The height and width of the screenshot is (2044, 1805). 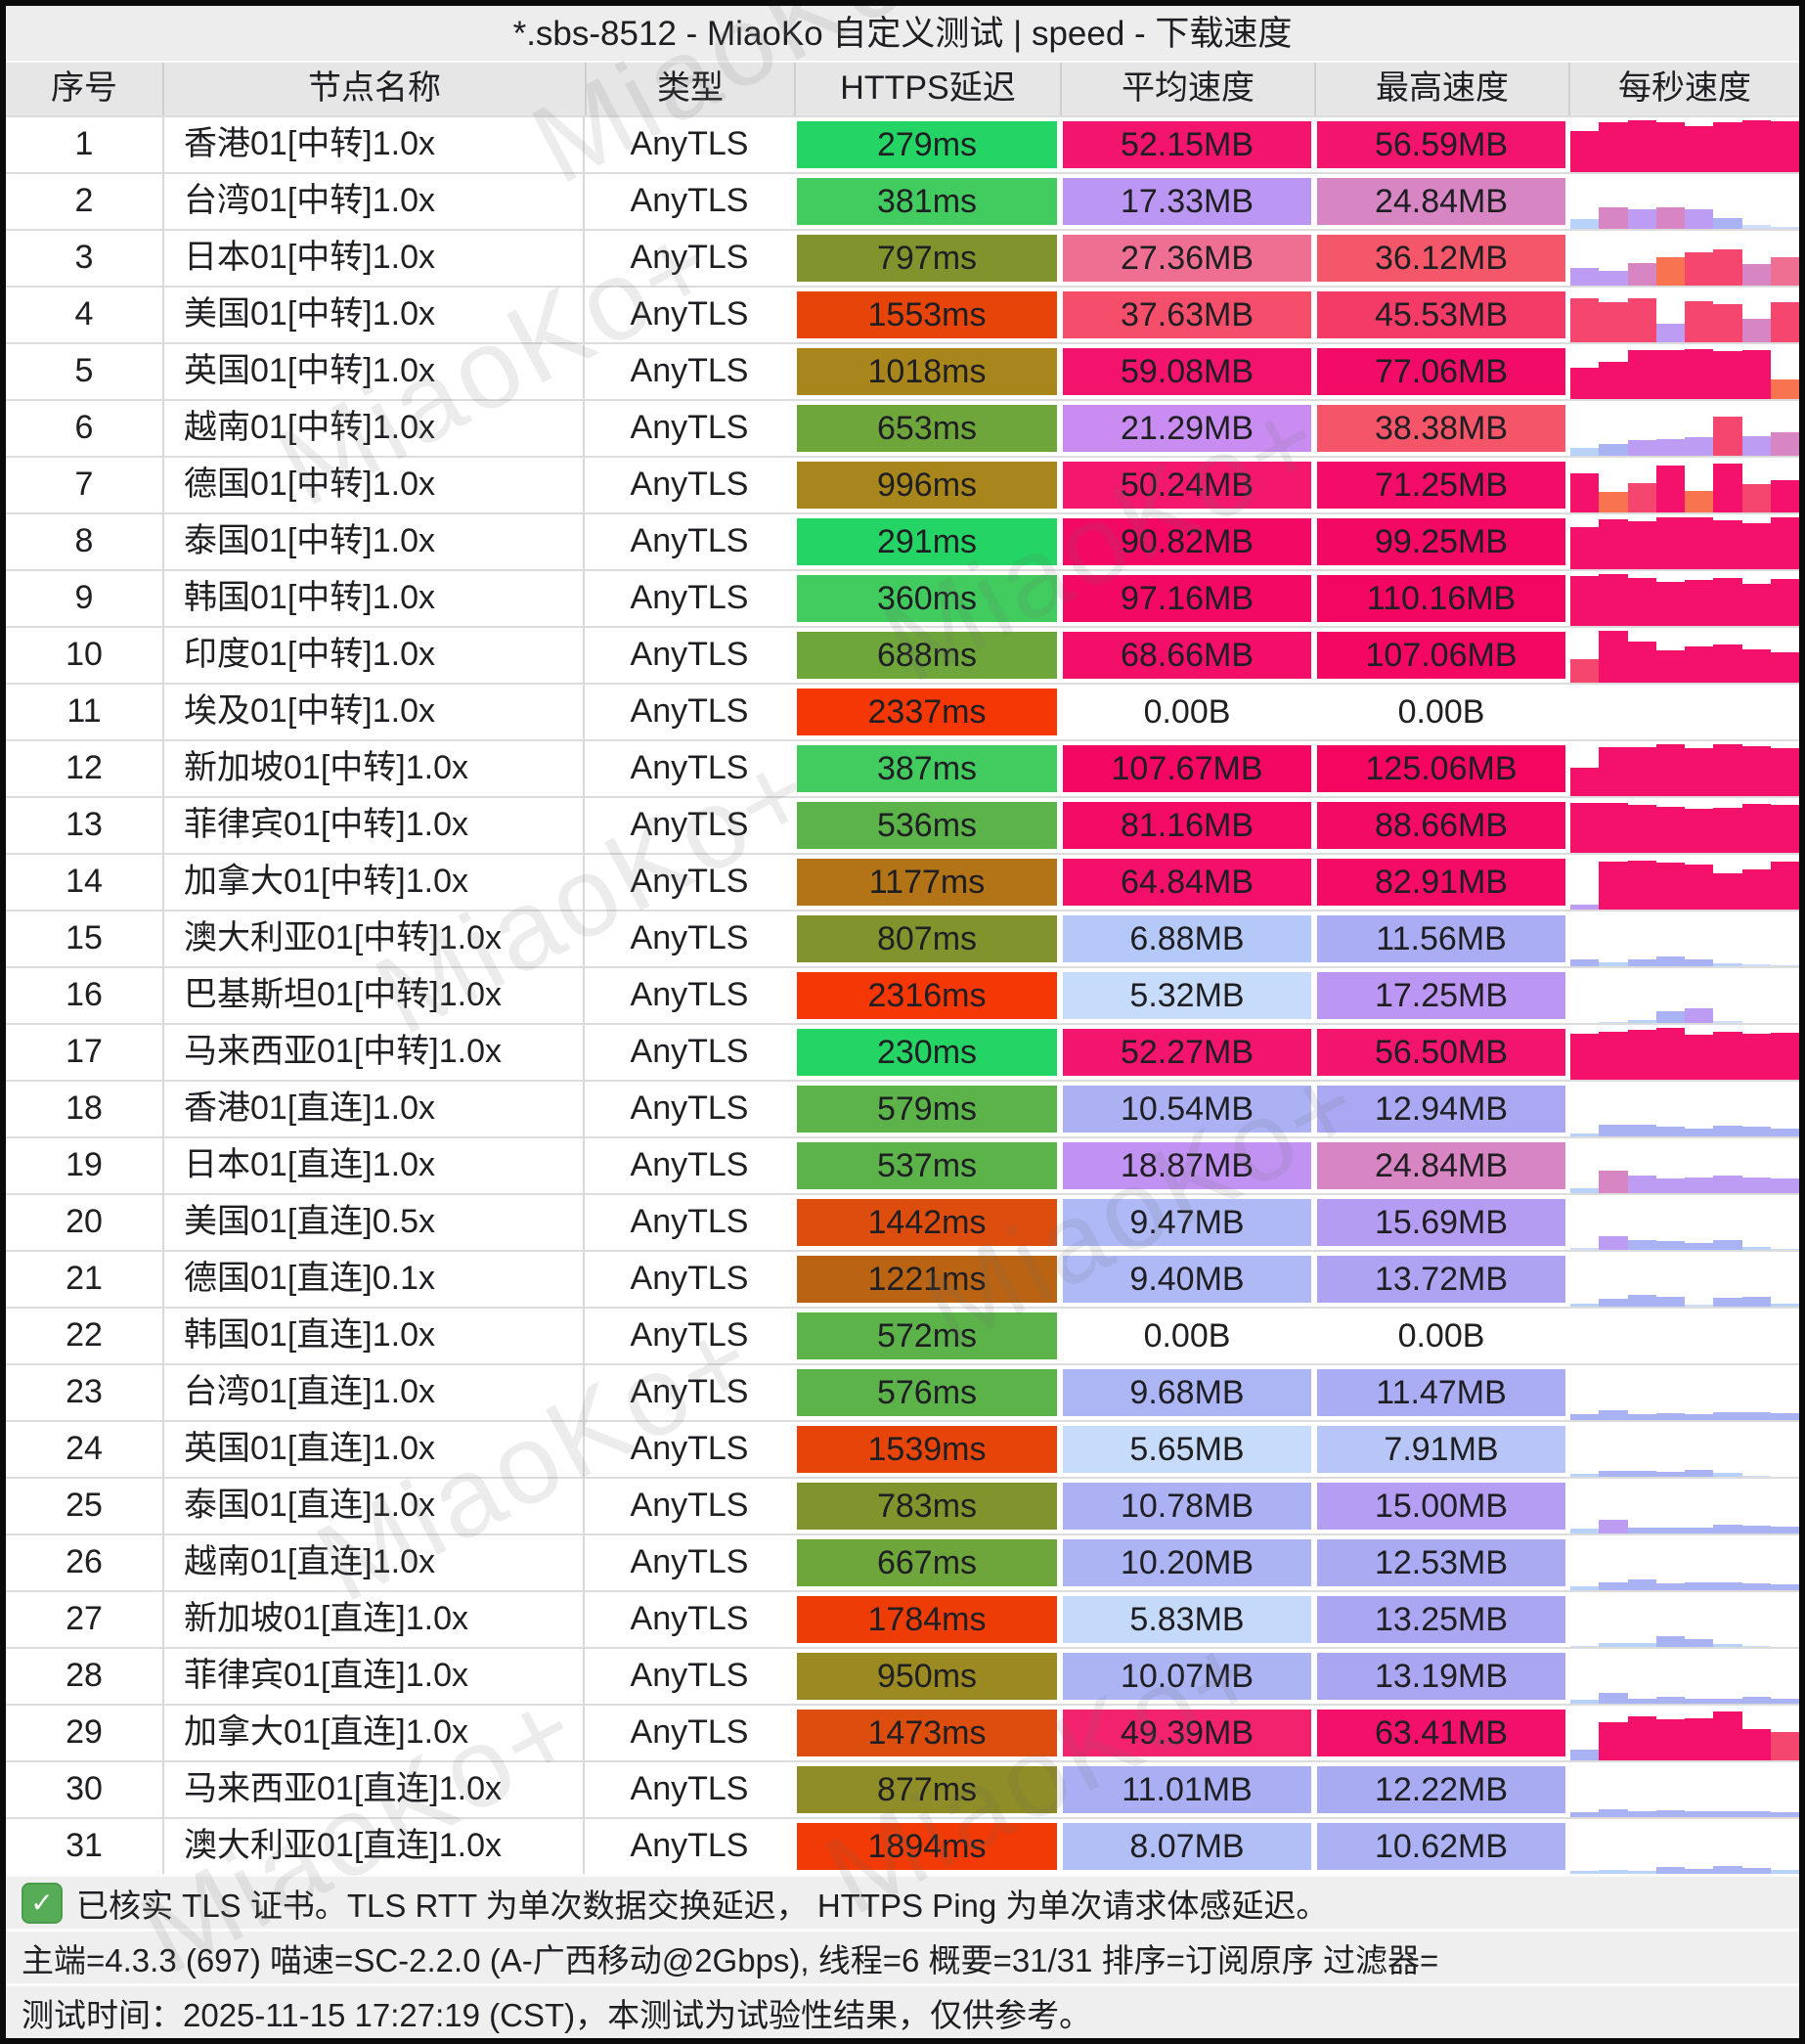 I want to click on row-index: 6, so click(x=84, y=427).